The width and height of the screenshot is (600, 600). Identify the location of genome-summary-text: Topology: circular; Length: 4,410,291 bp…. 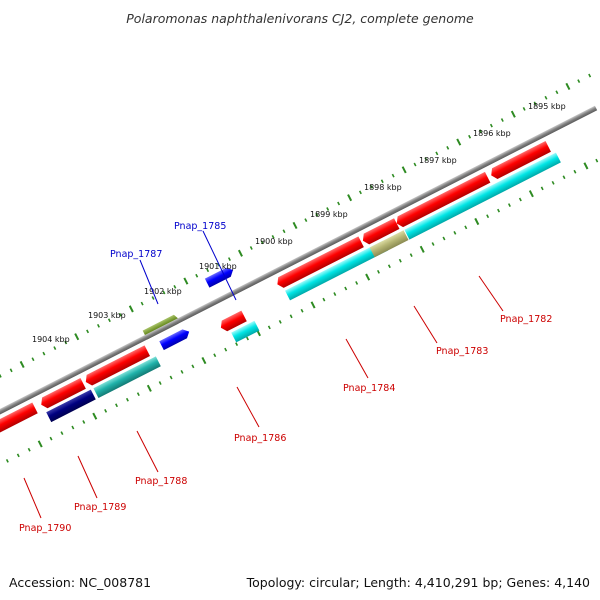
(418, 582).